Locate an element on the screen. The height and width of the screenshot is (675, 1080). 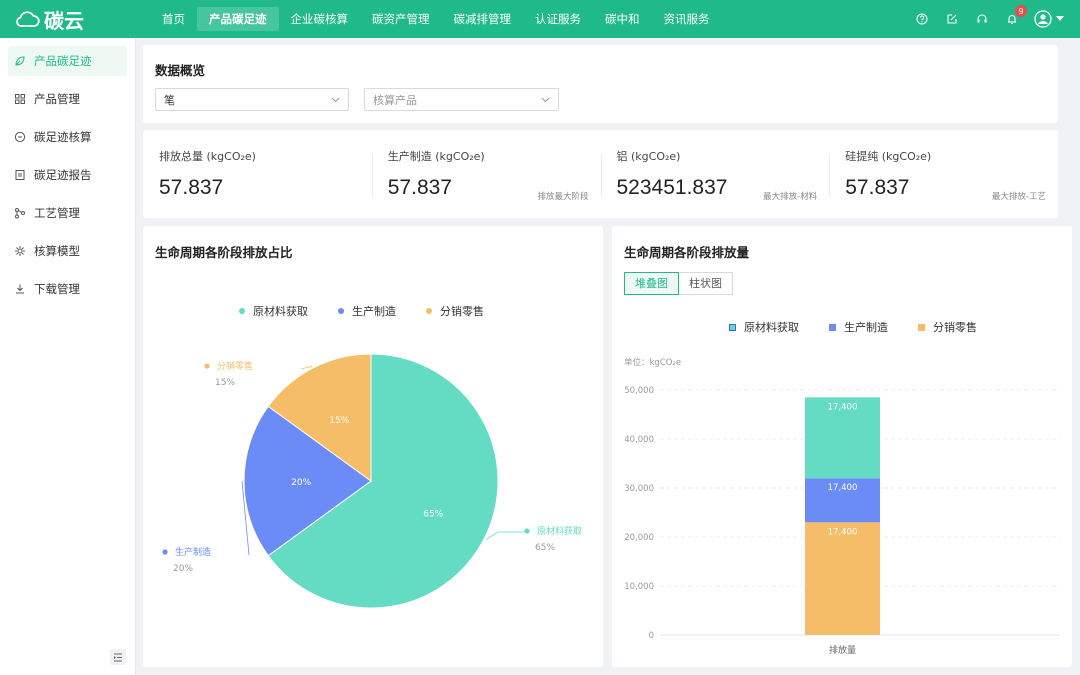
nav-item-5: 认证服务 is located at coordinates (558, 19).